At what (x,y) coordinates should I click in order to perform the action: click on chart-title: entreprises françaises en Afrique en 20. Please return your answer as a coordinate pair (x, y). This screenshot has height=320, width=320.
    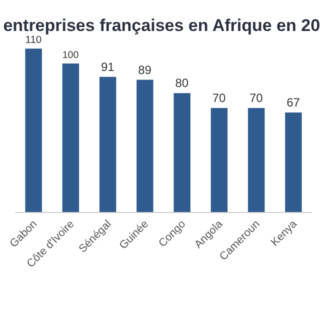
    Looking at the image, I should click on (161, 26).